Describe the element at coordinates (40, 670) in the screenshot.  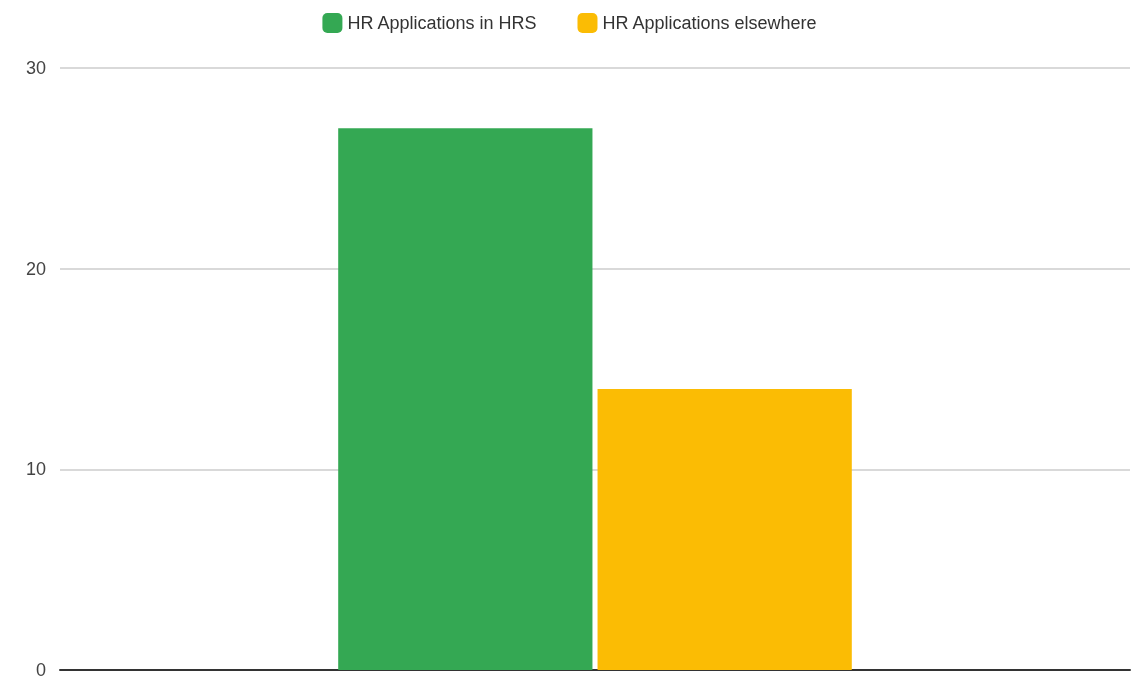
I see `y-tick-label: 0` at that location.